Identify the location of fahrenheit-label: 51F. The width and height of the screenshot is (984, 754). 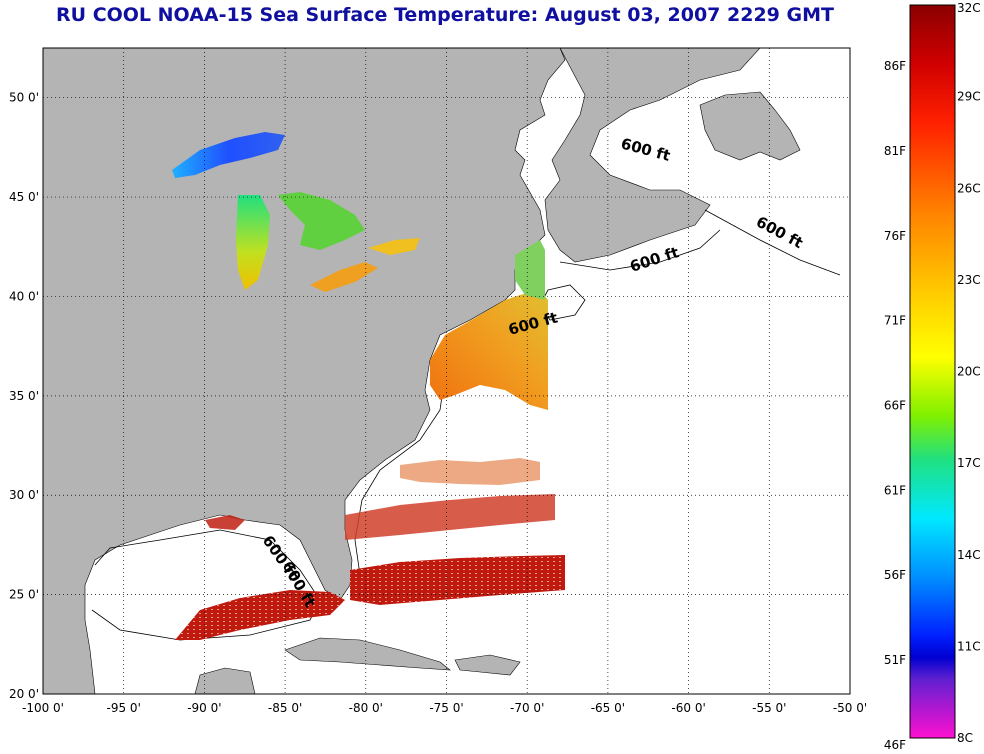
(895, 660).